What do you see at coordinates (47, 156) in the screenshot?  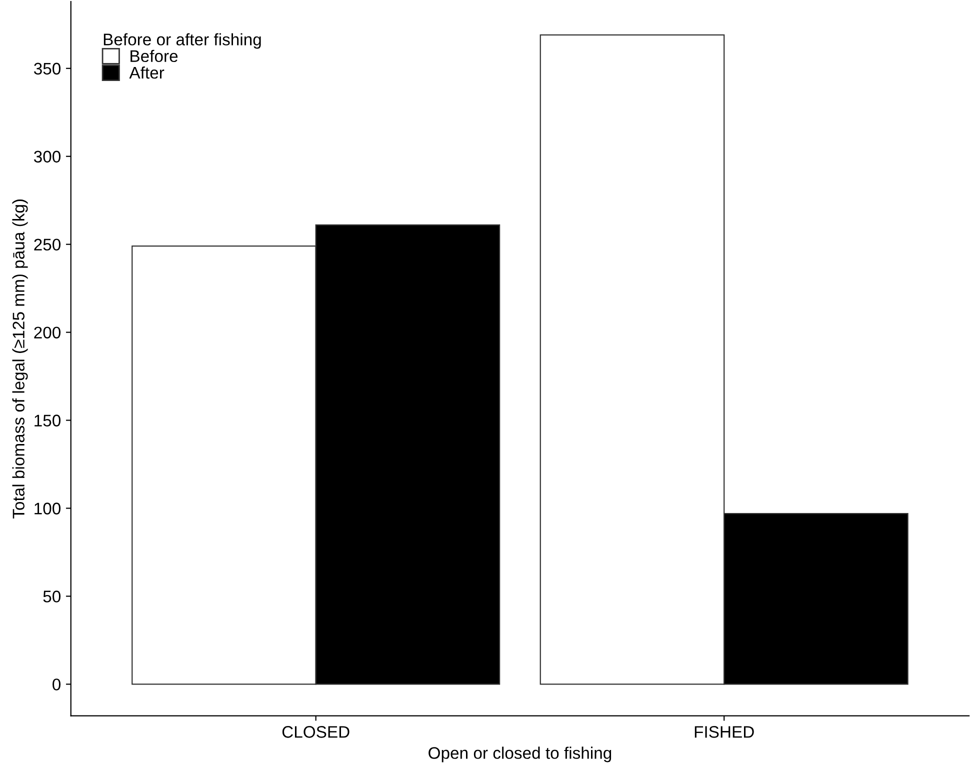 I see `y-tick-label: 300` at bounding box center [47, 156].